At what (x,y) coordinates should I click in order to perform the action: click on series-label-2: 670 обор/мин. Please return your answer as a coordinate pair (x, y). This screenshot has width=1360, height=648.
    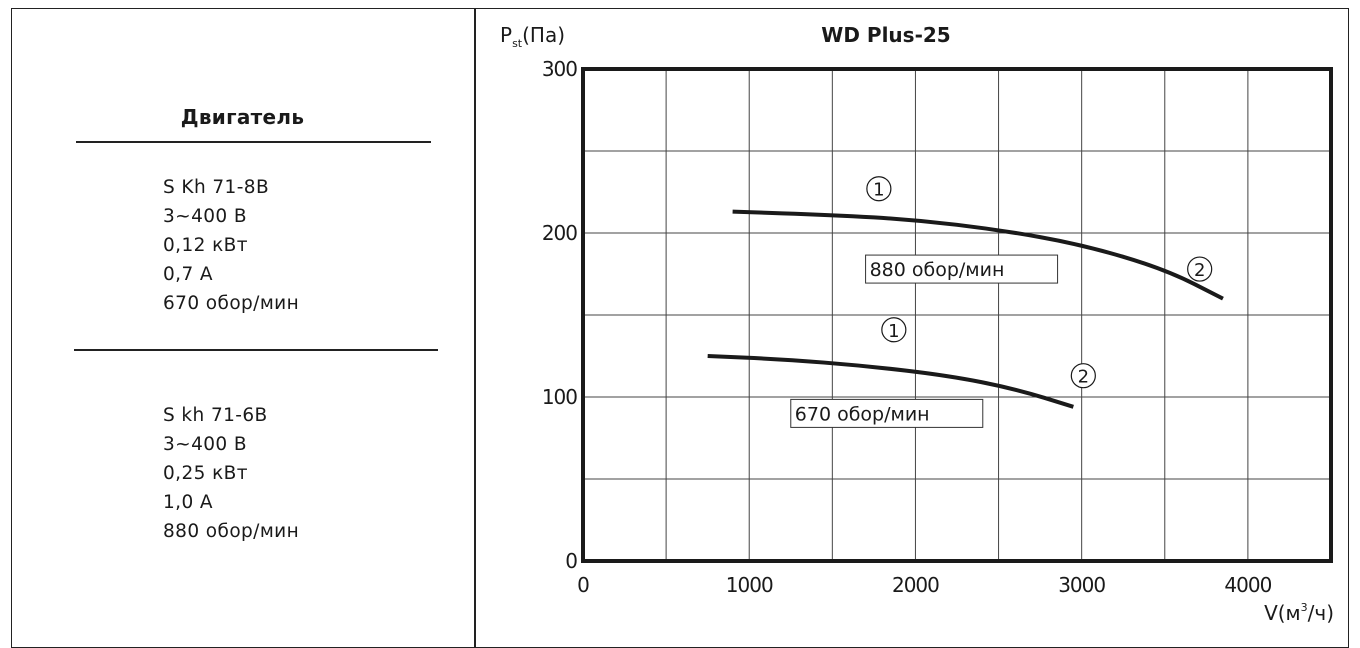
    Looking at the image, I should click on (862, 414).